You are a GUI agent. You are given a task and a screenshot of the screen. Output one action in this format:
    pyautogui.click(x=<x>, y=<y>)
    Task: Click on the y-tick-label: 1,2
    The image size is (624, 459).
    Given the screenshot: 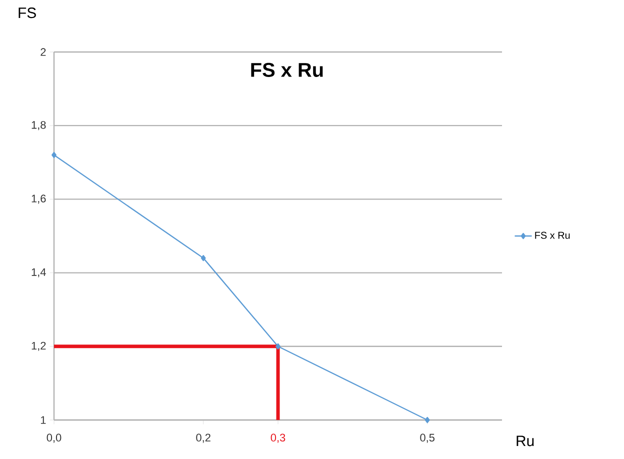 What is the action you would take?
    pyautogui.click(x=39, y=346)
    